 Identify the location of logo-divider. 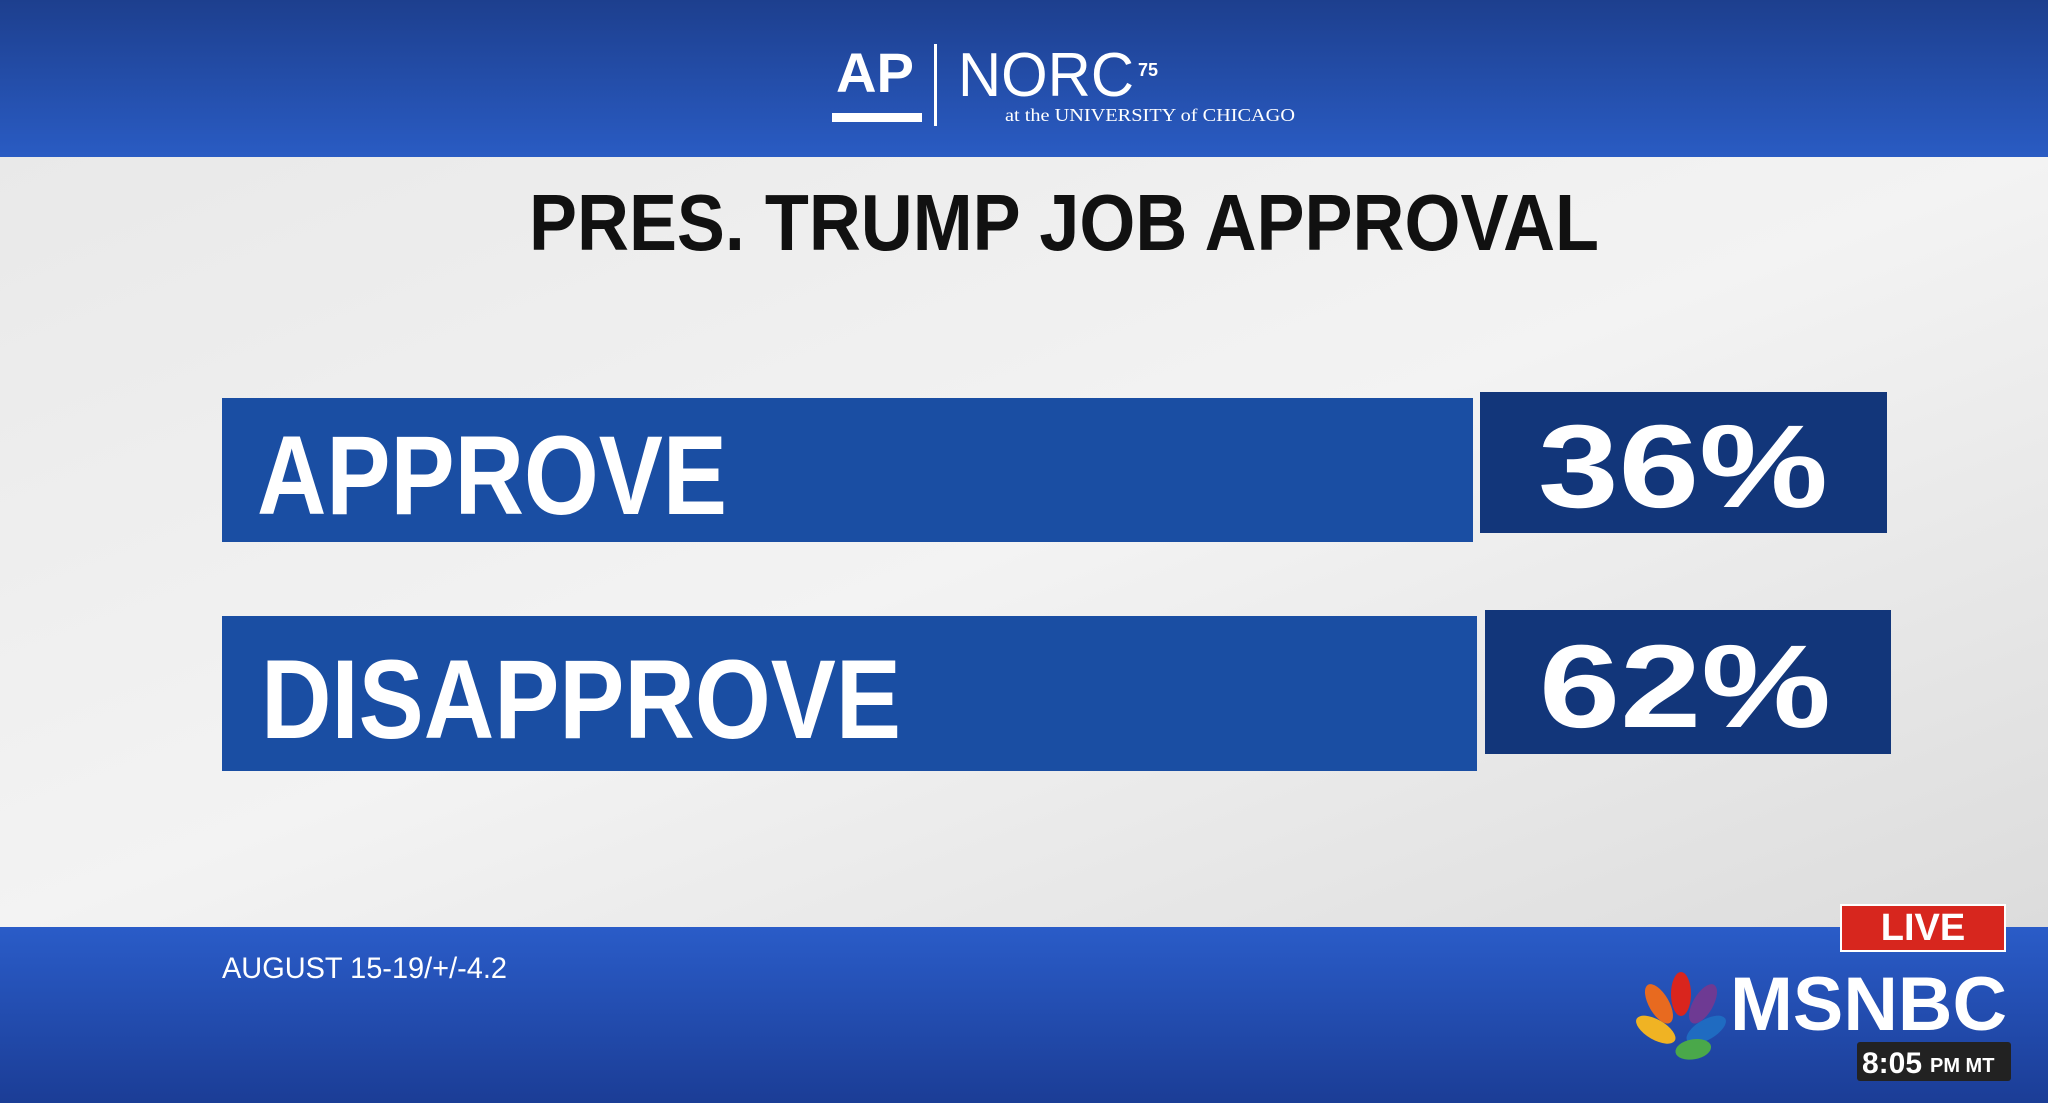
(935, 85).